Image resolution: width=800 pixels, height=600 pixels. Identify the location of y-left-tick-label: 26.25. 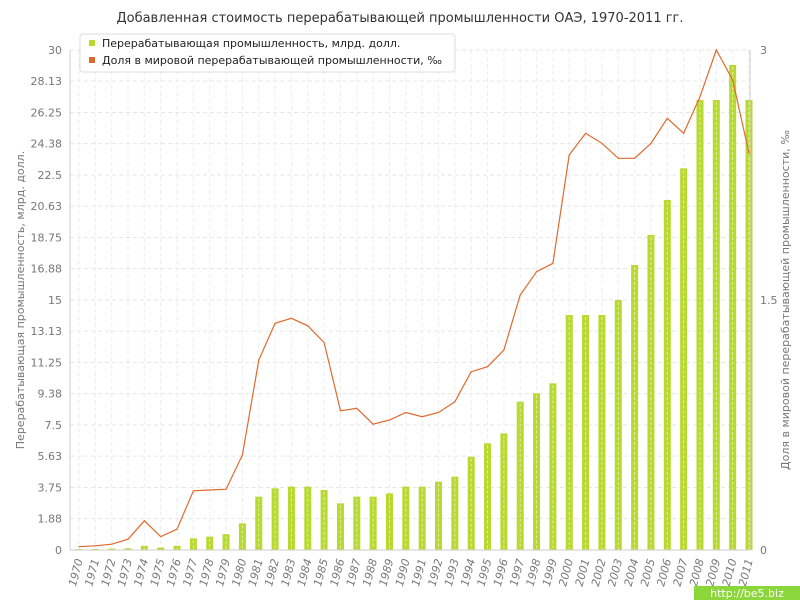
(47, 113).